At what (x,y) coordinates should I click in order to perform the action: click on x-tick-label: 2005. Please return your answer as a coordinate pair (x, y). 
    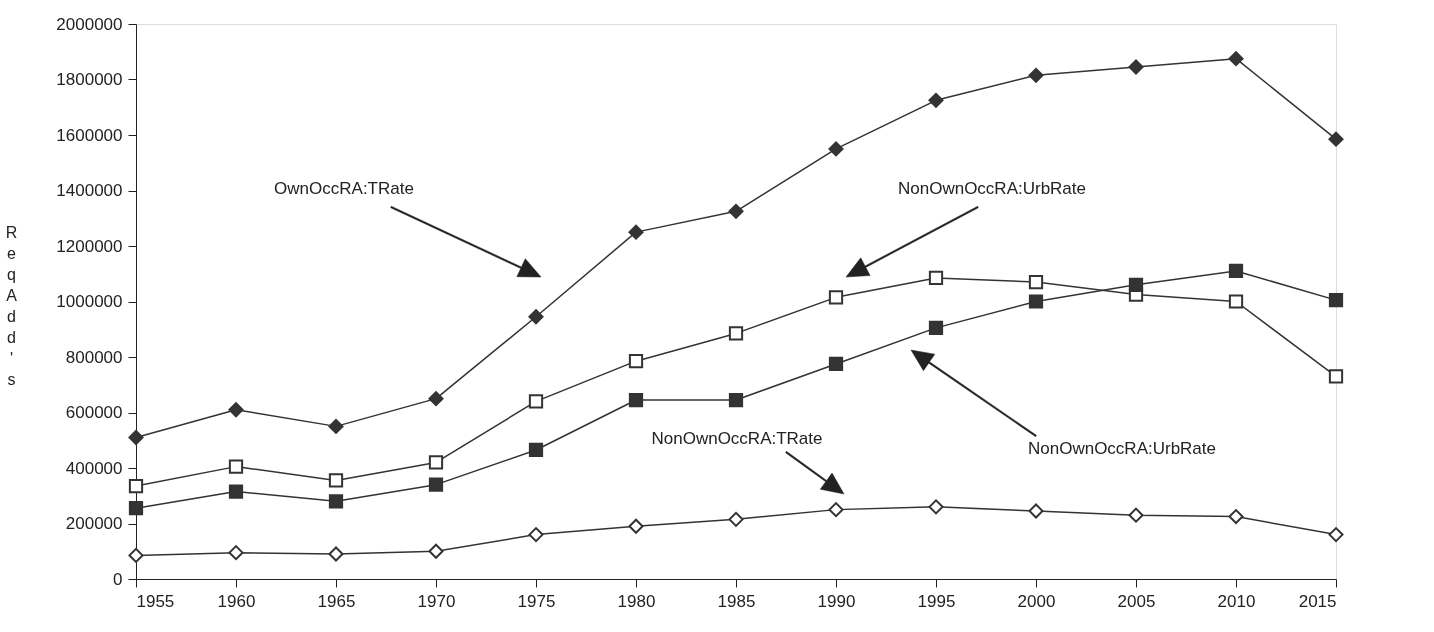
    Looking at the image, I should click on (1136, 601).